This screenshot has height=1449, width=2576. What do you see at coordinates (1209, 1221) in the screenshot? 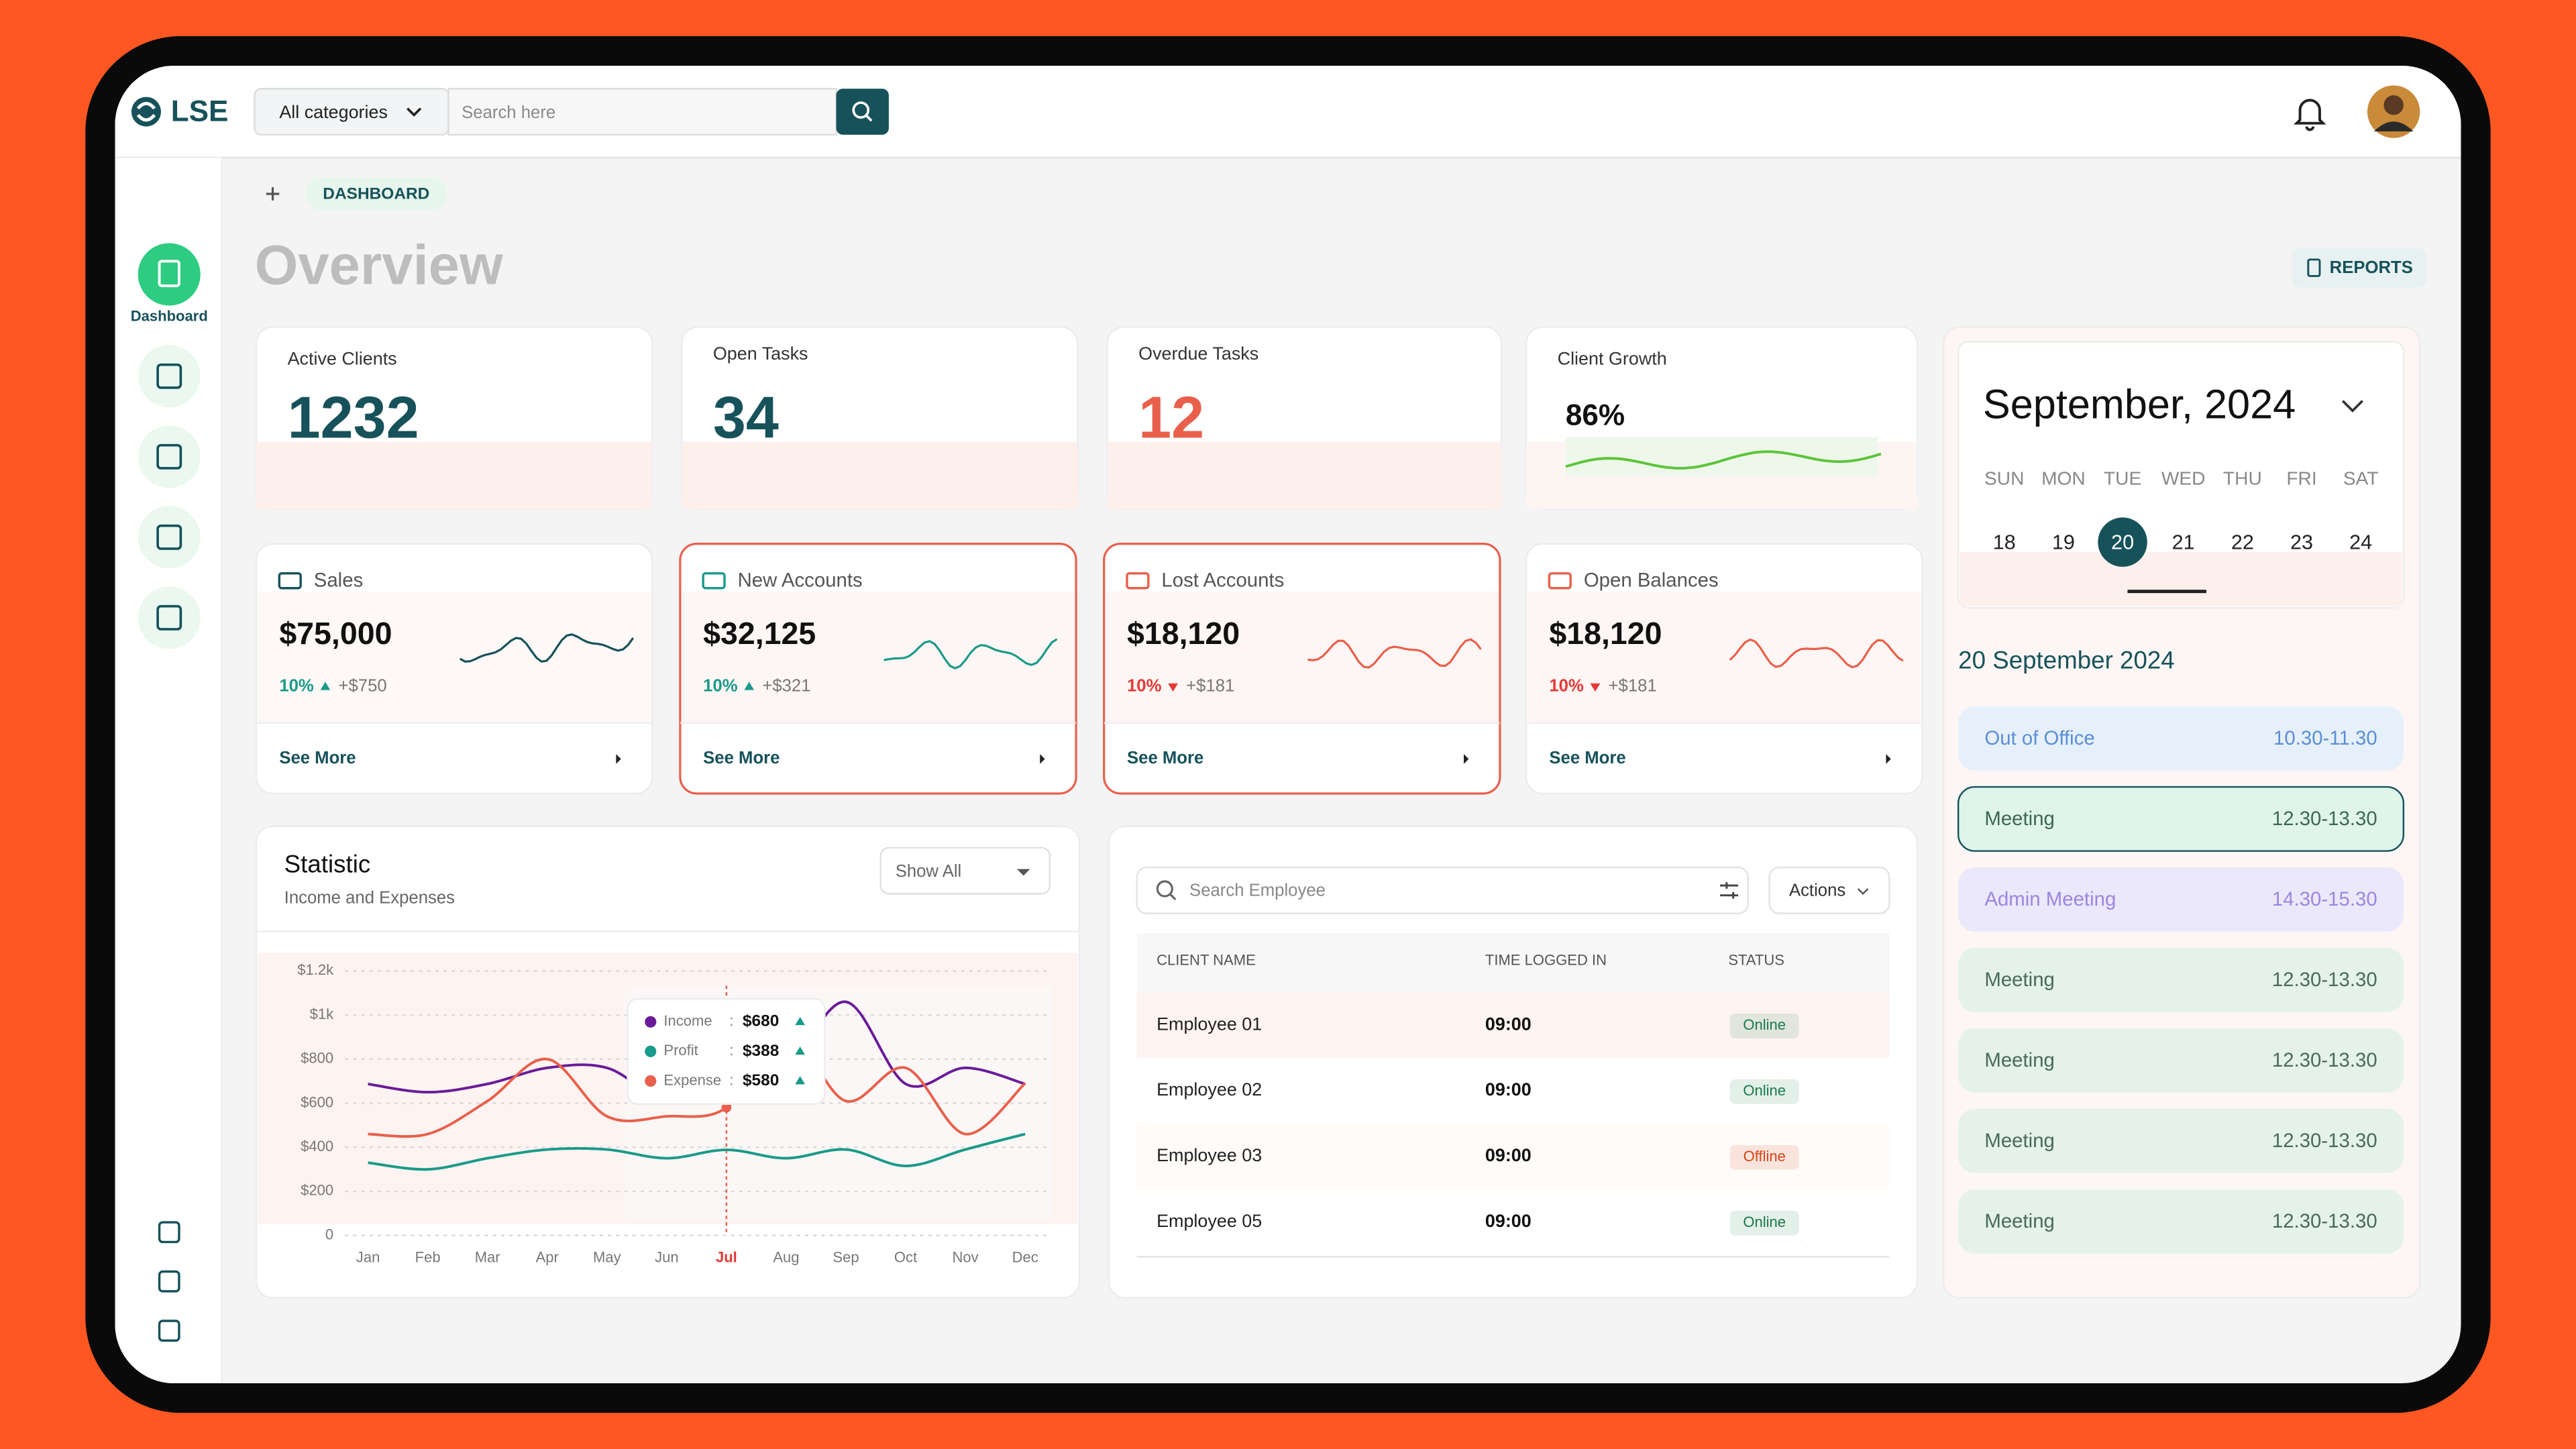
I see `employee-name: Employee 05` at bounding box center [1209, 1221].